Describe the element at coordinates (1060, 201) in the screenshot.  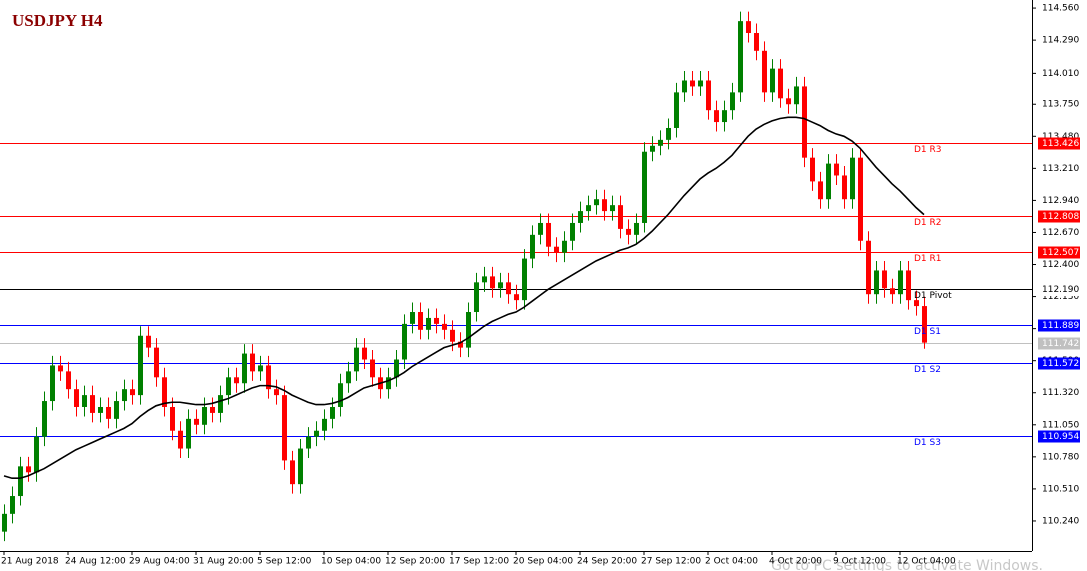
I see `y-tick-label: 112.940` at that location.